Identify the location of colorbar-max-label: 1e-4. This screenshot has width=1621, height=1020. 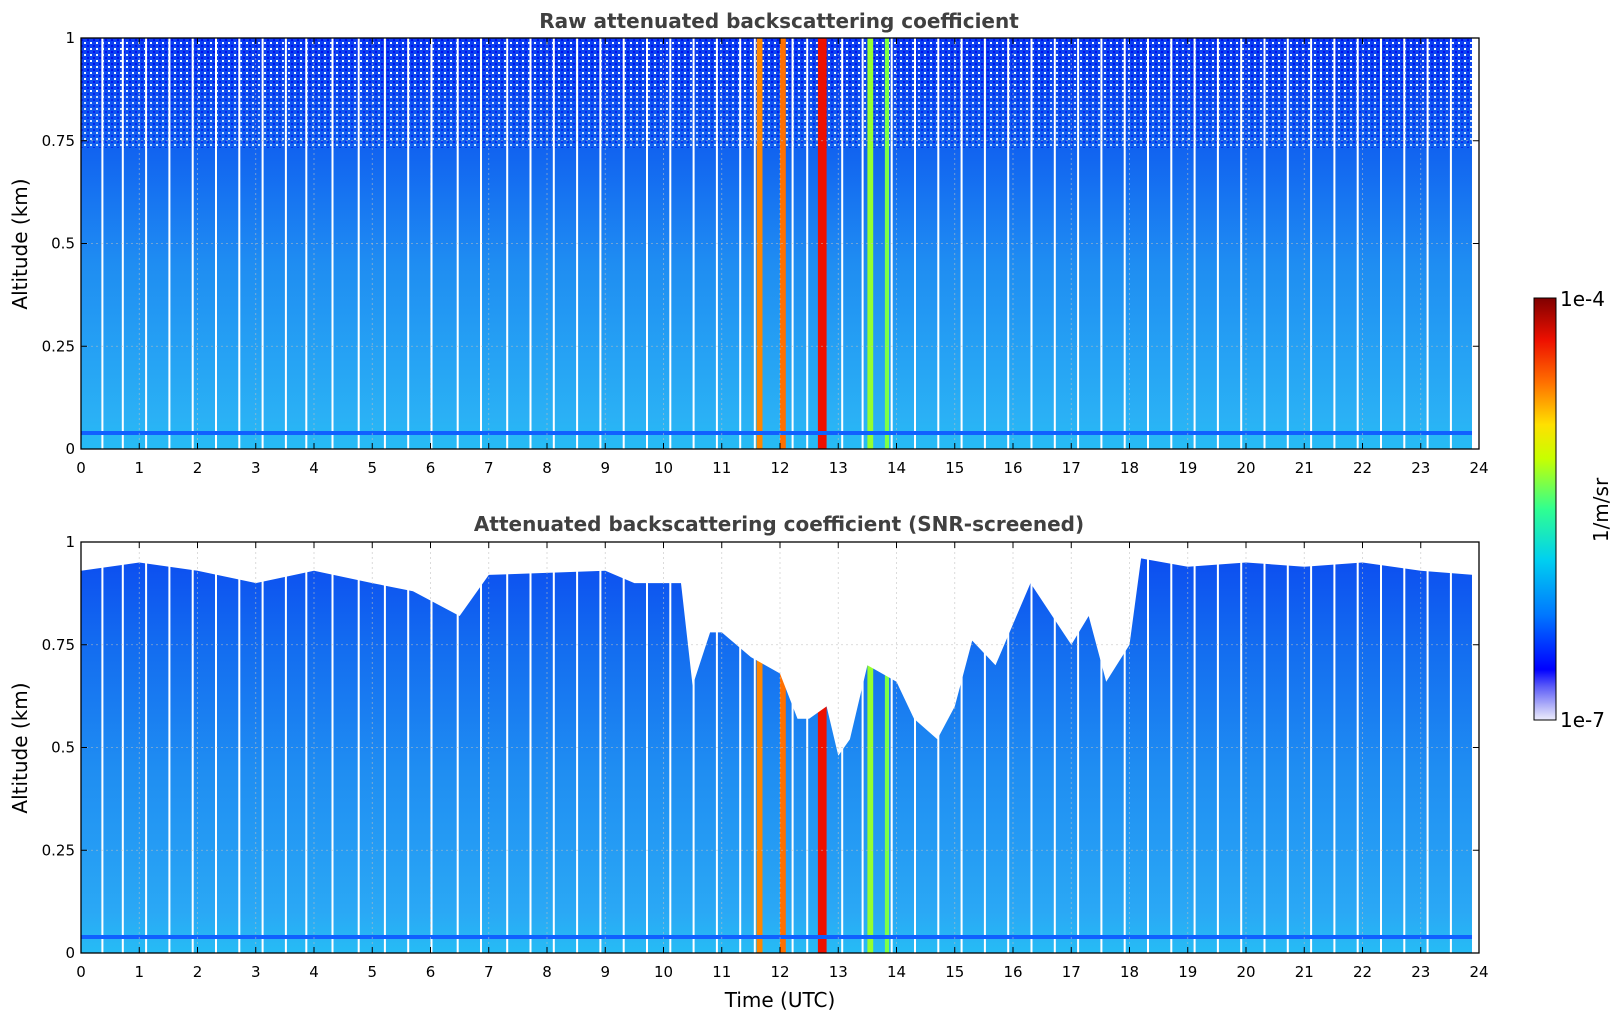
(1582, 299).